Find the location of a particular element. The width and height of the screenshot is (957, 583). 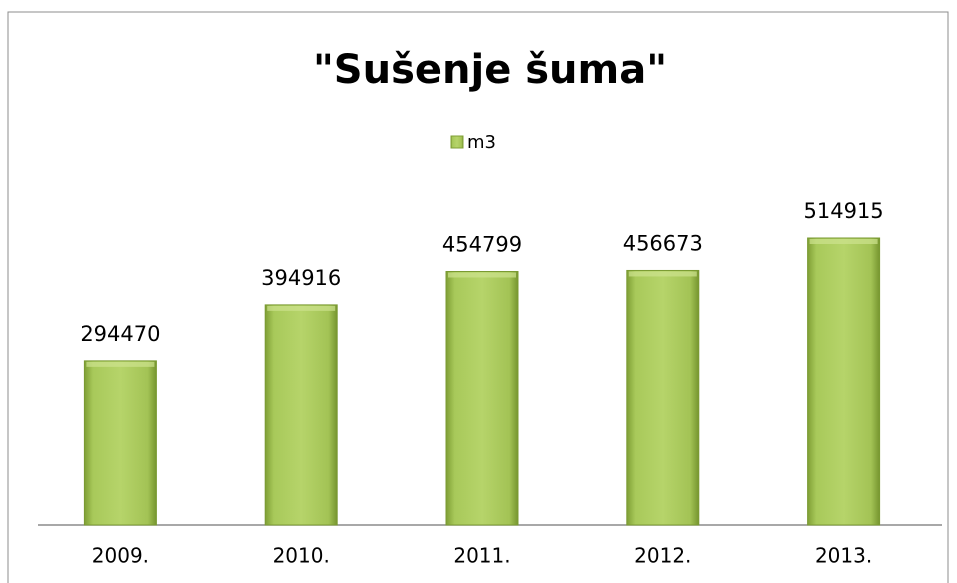

x-tick-label: 2012. is located at coordinates (662, 556).